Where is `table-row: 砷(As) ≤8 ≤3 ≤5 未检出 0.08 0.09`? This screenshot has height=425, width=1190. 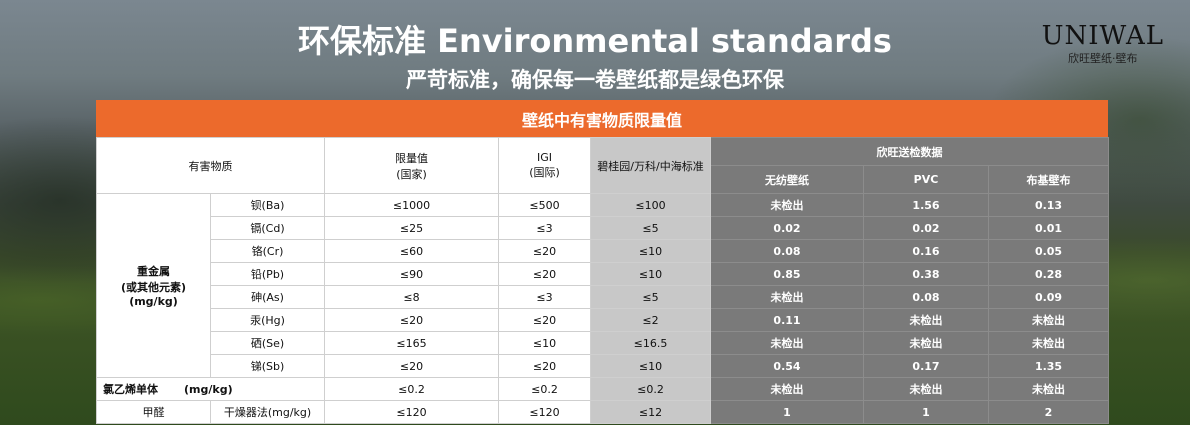 table-row: 砷(As) ≤8 ≤3 ≤5 未检出 0.08 0.09 is located at coordinates (603, 297).